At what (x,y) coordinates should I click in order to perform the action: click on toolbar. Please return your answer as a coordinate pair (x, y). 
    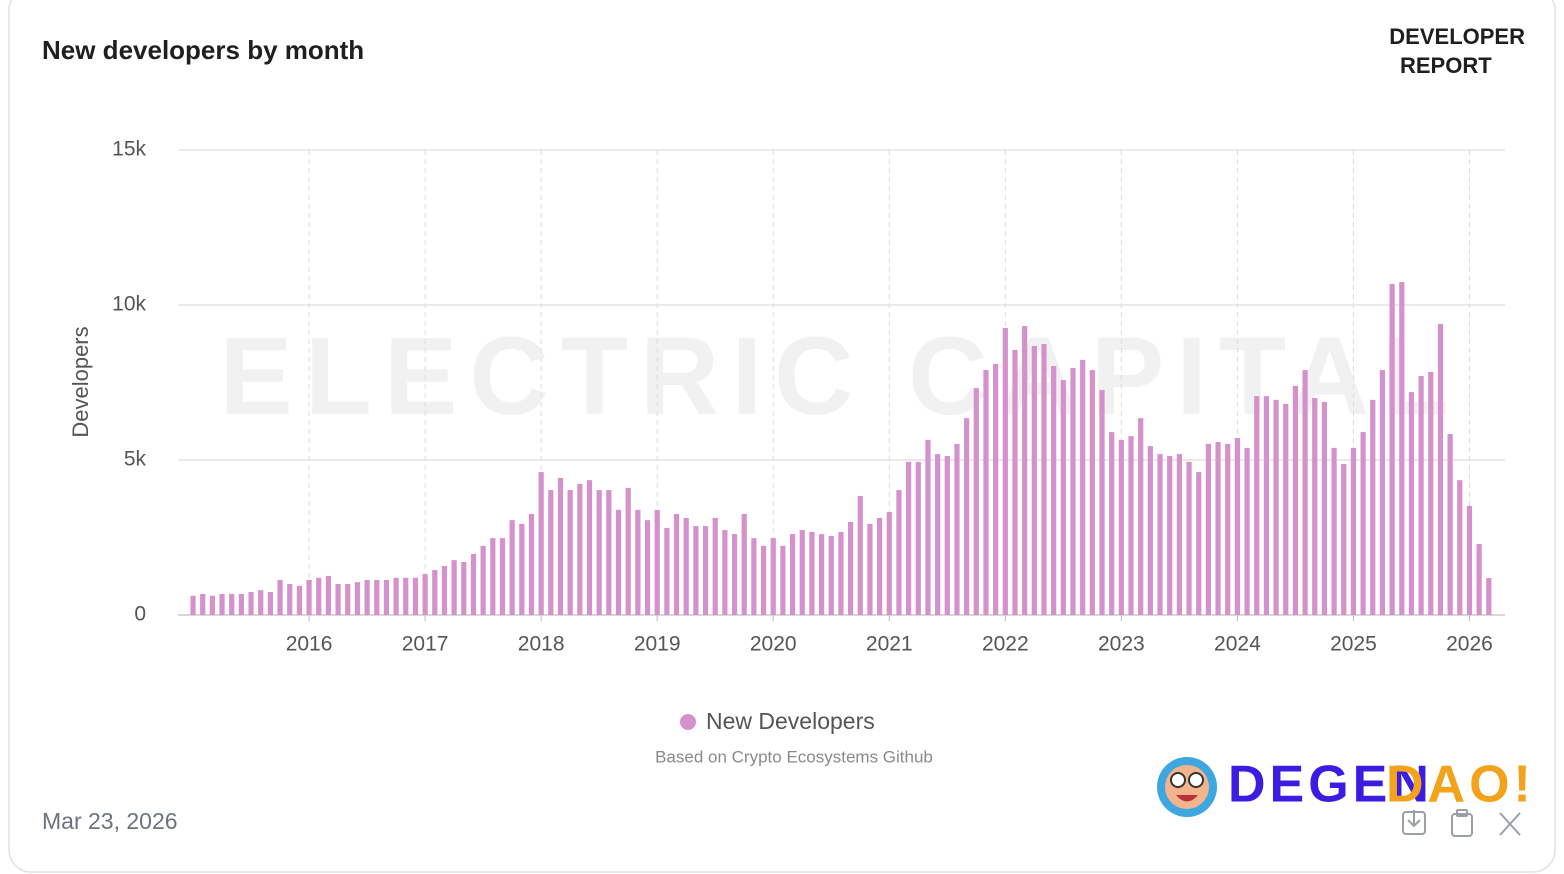
    Looking at the image, I should click on (1461, 823).